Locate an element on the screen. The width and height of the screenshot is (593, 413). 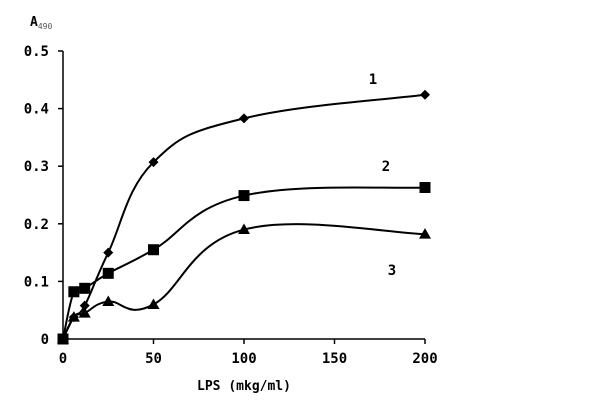
series-1-label: 1 is located at coordinates (373, 80).